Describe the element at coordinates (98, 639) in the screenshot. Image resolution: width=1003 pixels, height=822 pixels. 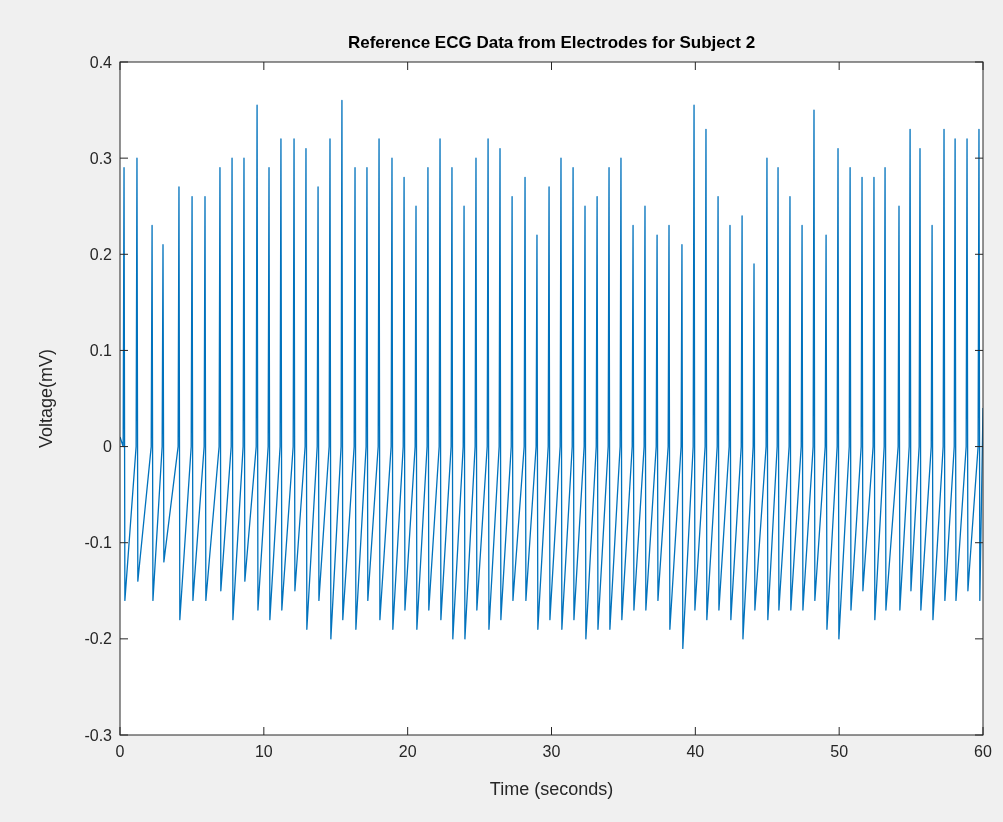
I see `y-tick-label: -0.2` at that location.